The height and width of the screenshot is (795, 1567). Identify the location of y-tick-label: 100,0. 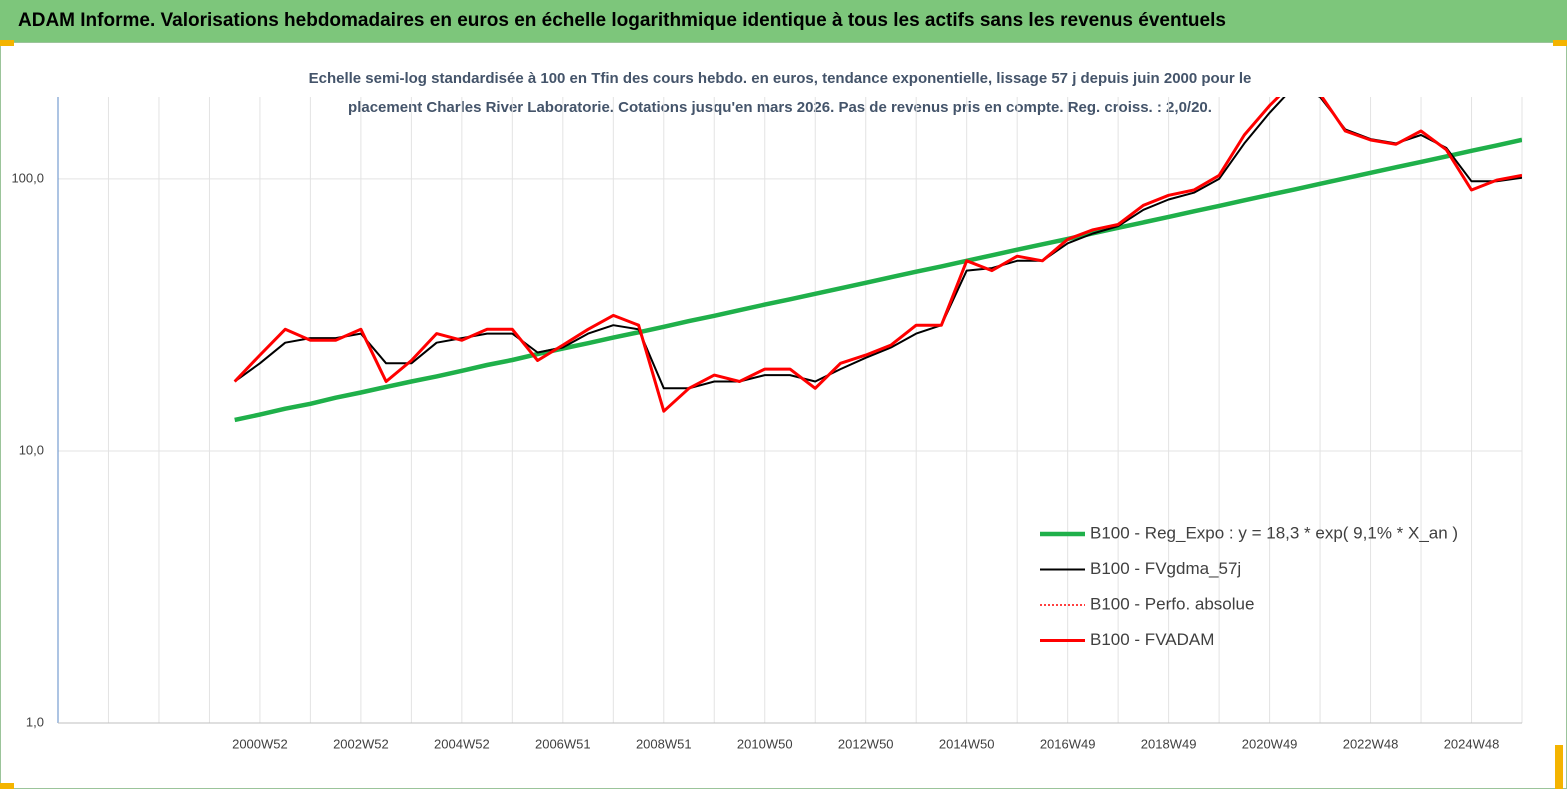
(27, 177).